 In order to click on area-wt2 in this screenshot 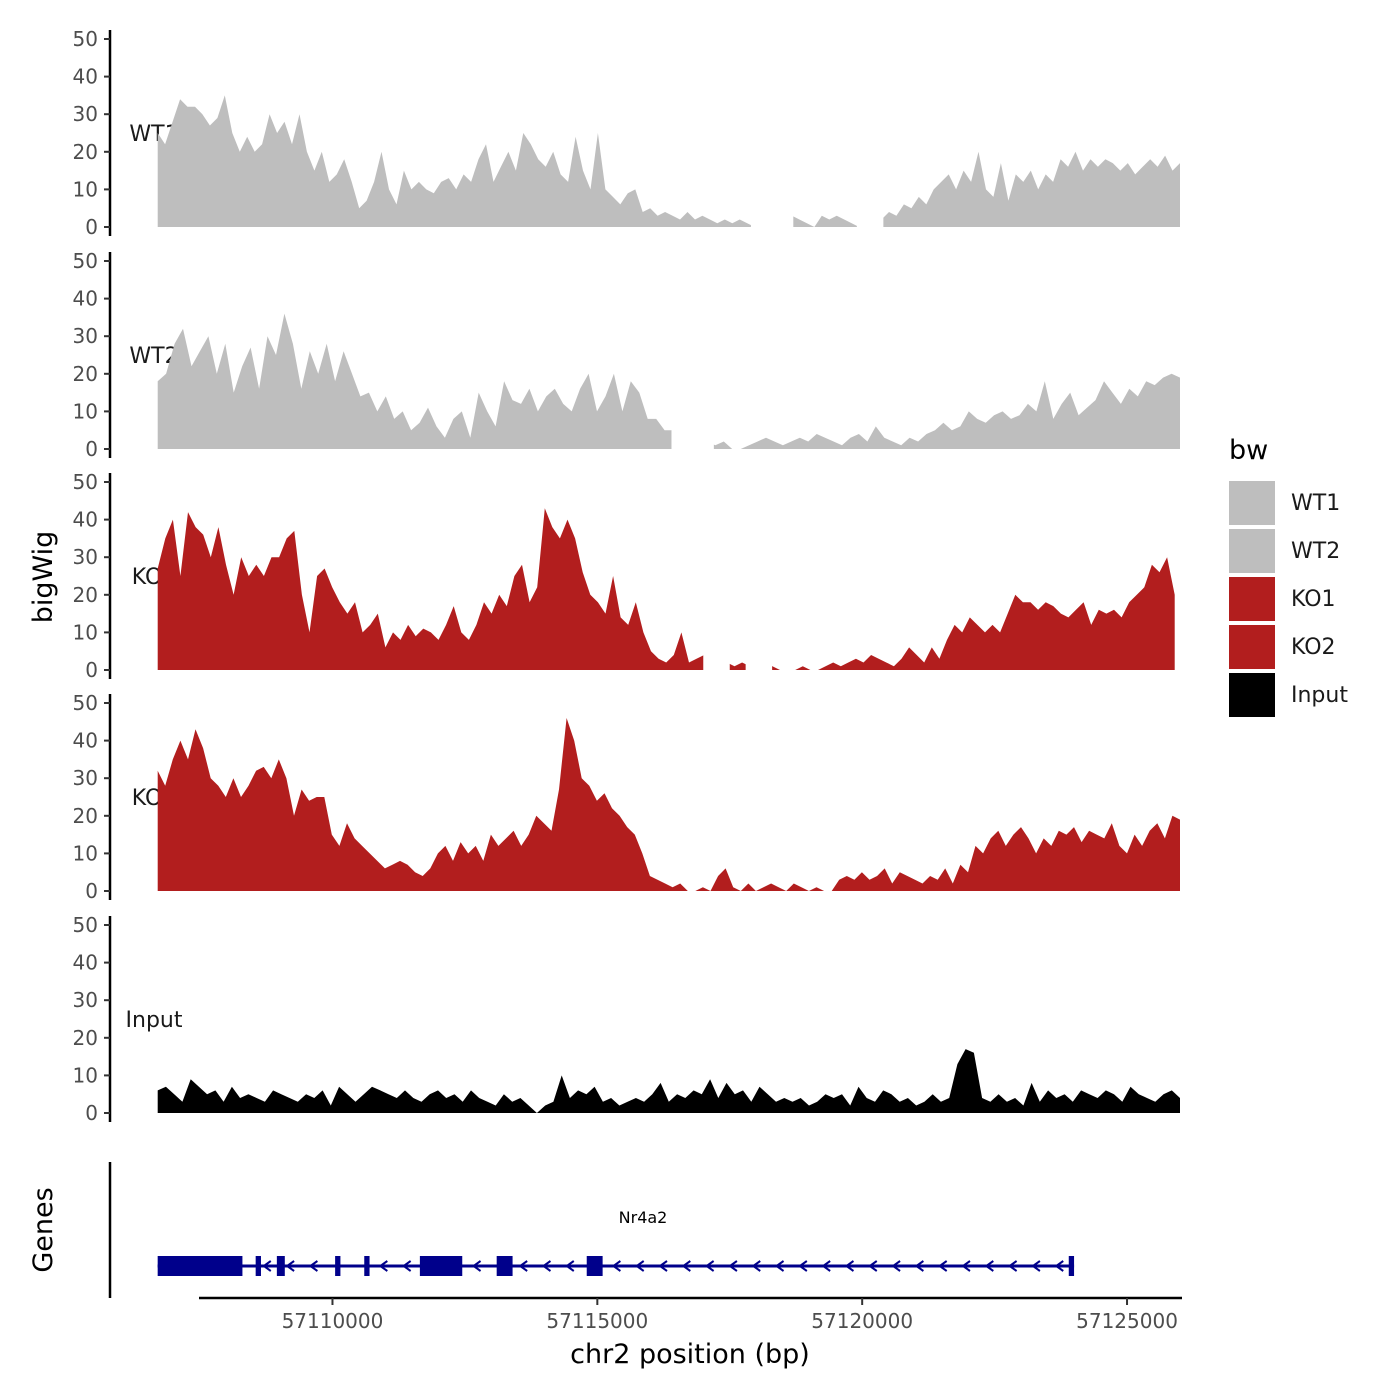, I will do `click(668, 381)`.